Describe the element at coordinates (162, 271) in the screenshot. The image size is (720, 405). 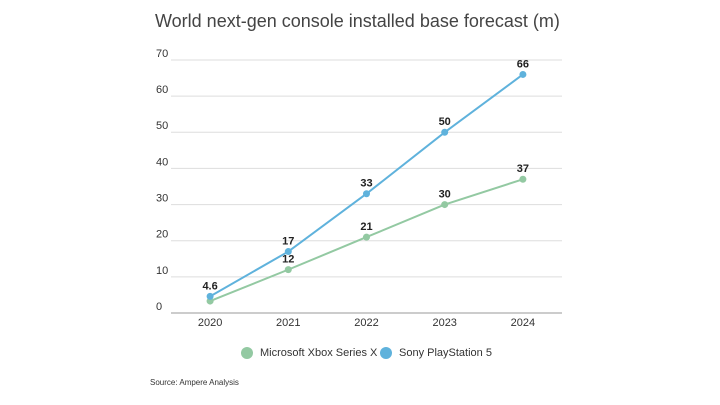
I see `y-tick-label: 10` at that location.